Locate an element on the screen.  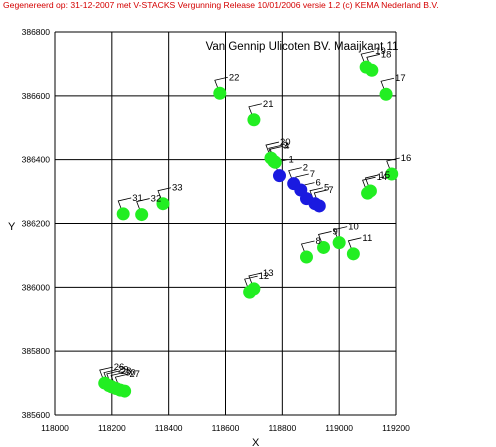
y-tick-label: 386000 is located at coordinates (36, 287).